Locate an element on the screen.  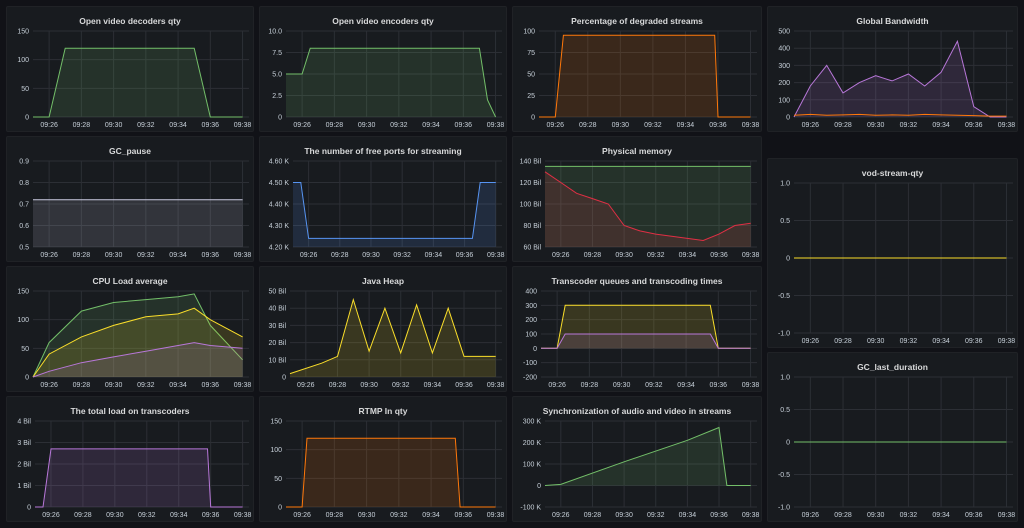
panel-title: Open video encoders qty is located at coordinates (383, 21).